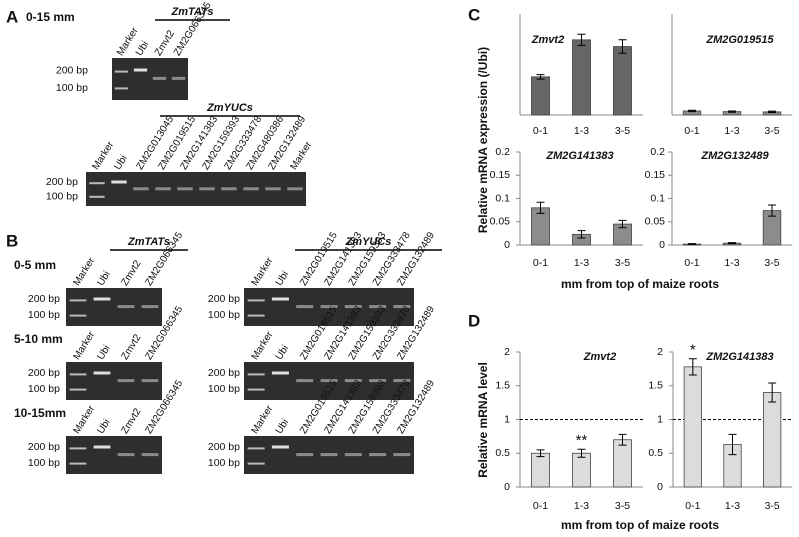 This screenshot has height=537, width=799. Describe the element at coordinates (148, 242) in the screenshot. I see `gene-group: ZmTATs` at that location.